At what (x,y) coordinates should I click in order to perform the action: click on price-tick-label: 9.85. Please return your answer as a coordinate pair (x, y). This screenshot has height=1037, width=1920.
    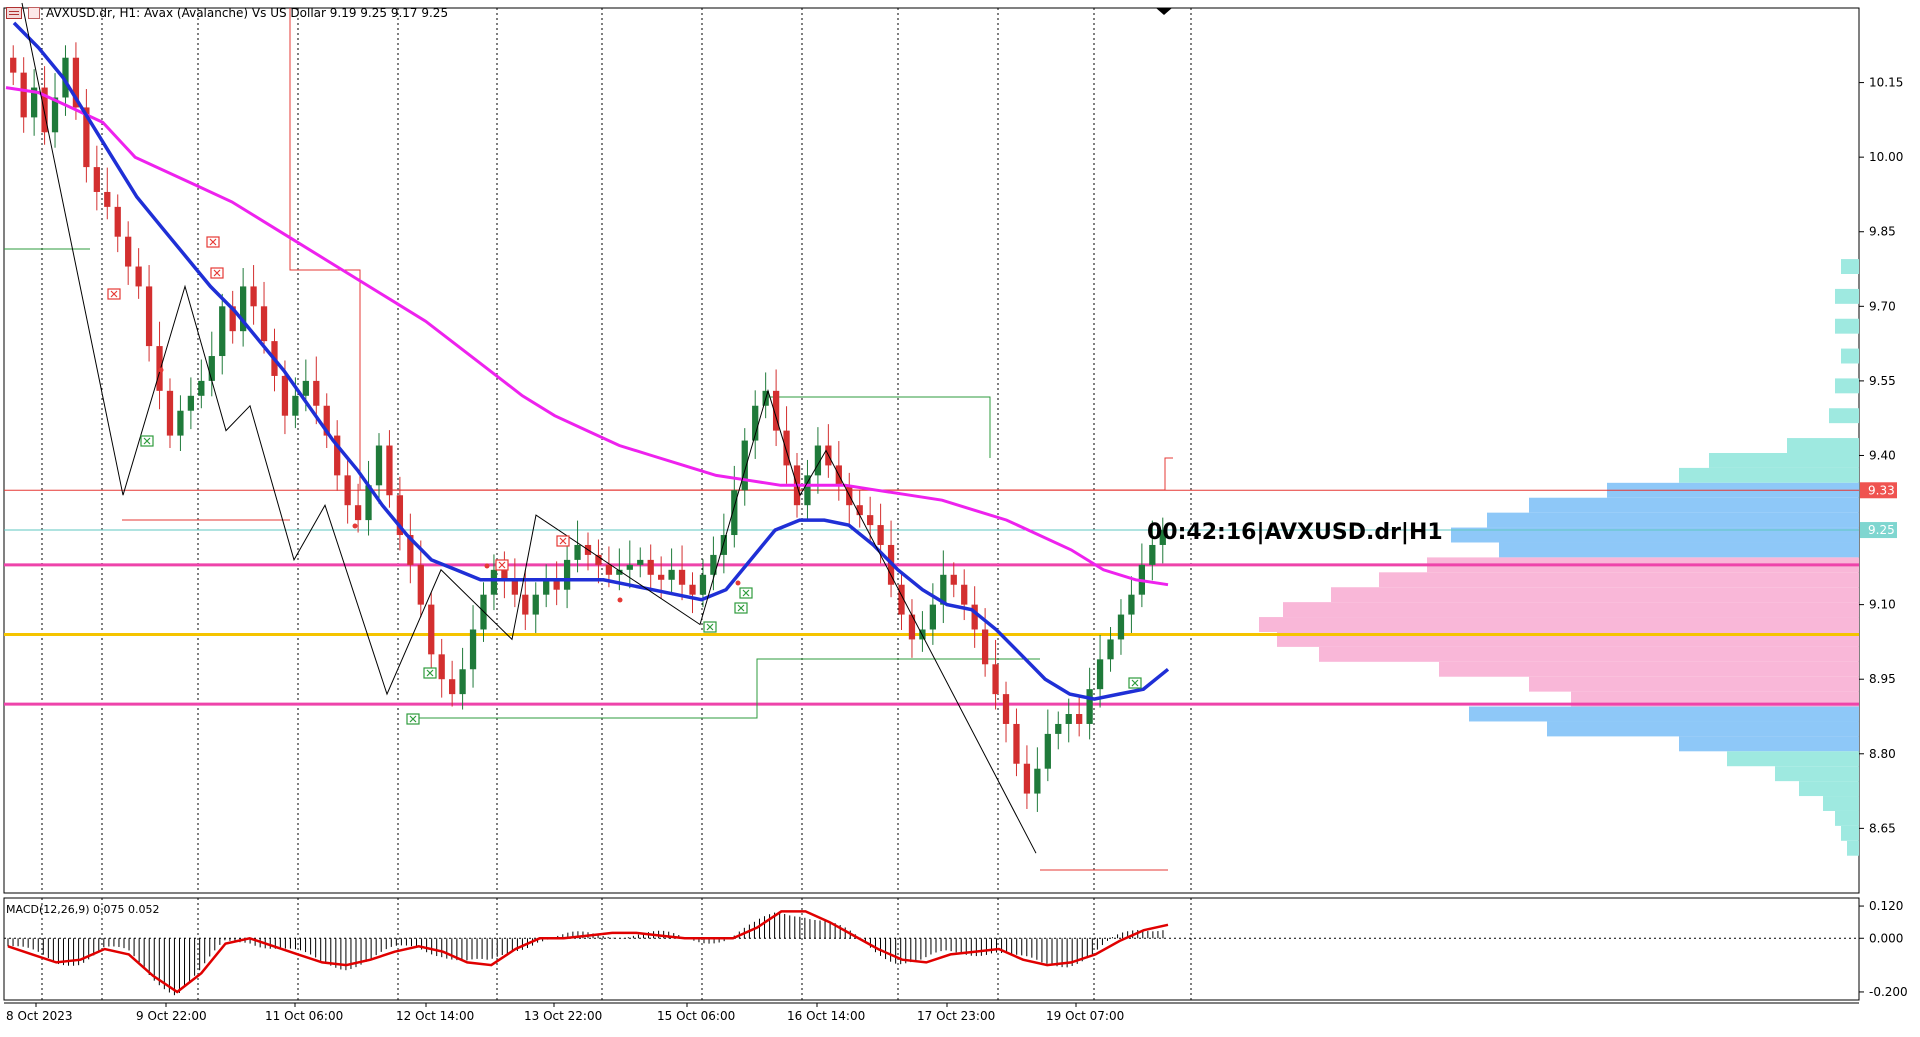
    Looking at the image, I should click on (1882, 232).